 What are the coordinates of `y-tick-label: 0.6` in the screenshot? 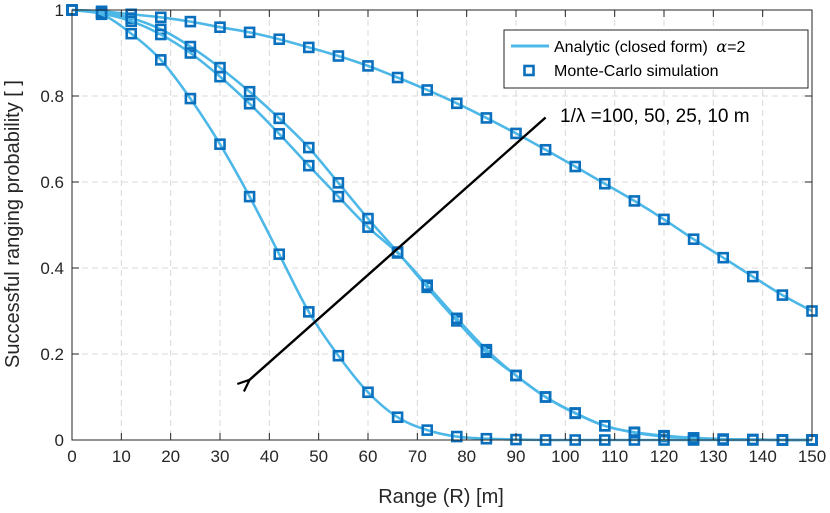 It's located at (52, 182).